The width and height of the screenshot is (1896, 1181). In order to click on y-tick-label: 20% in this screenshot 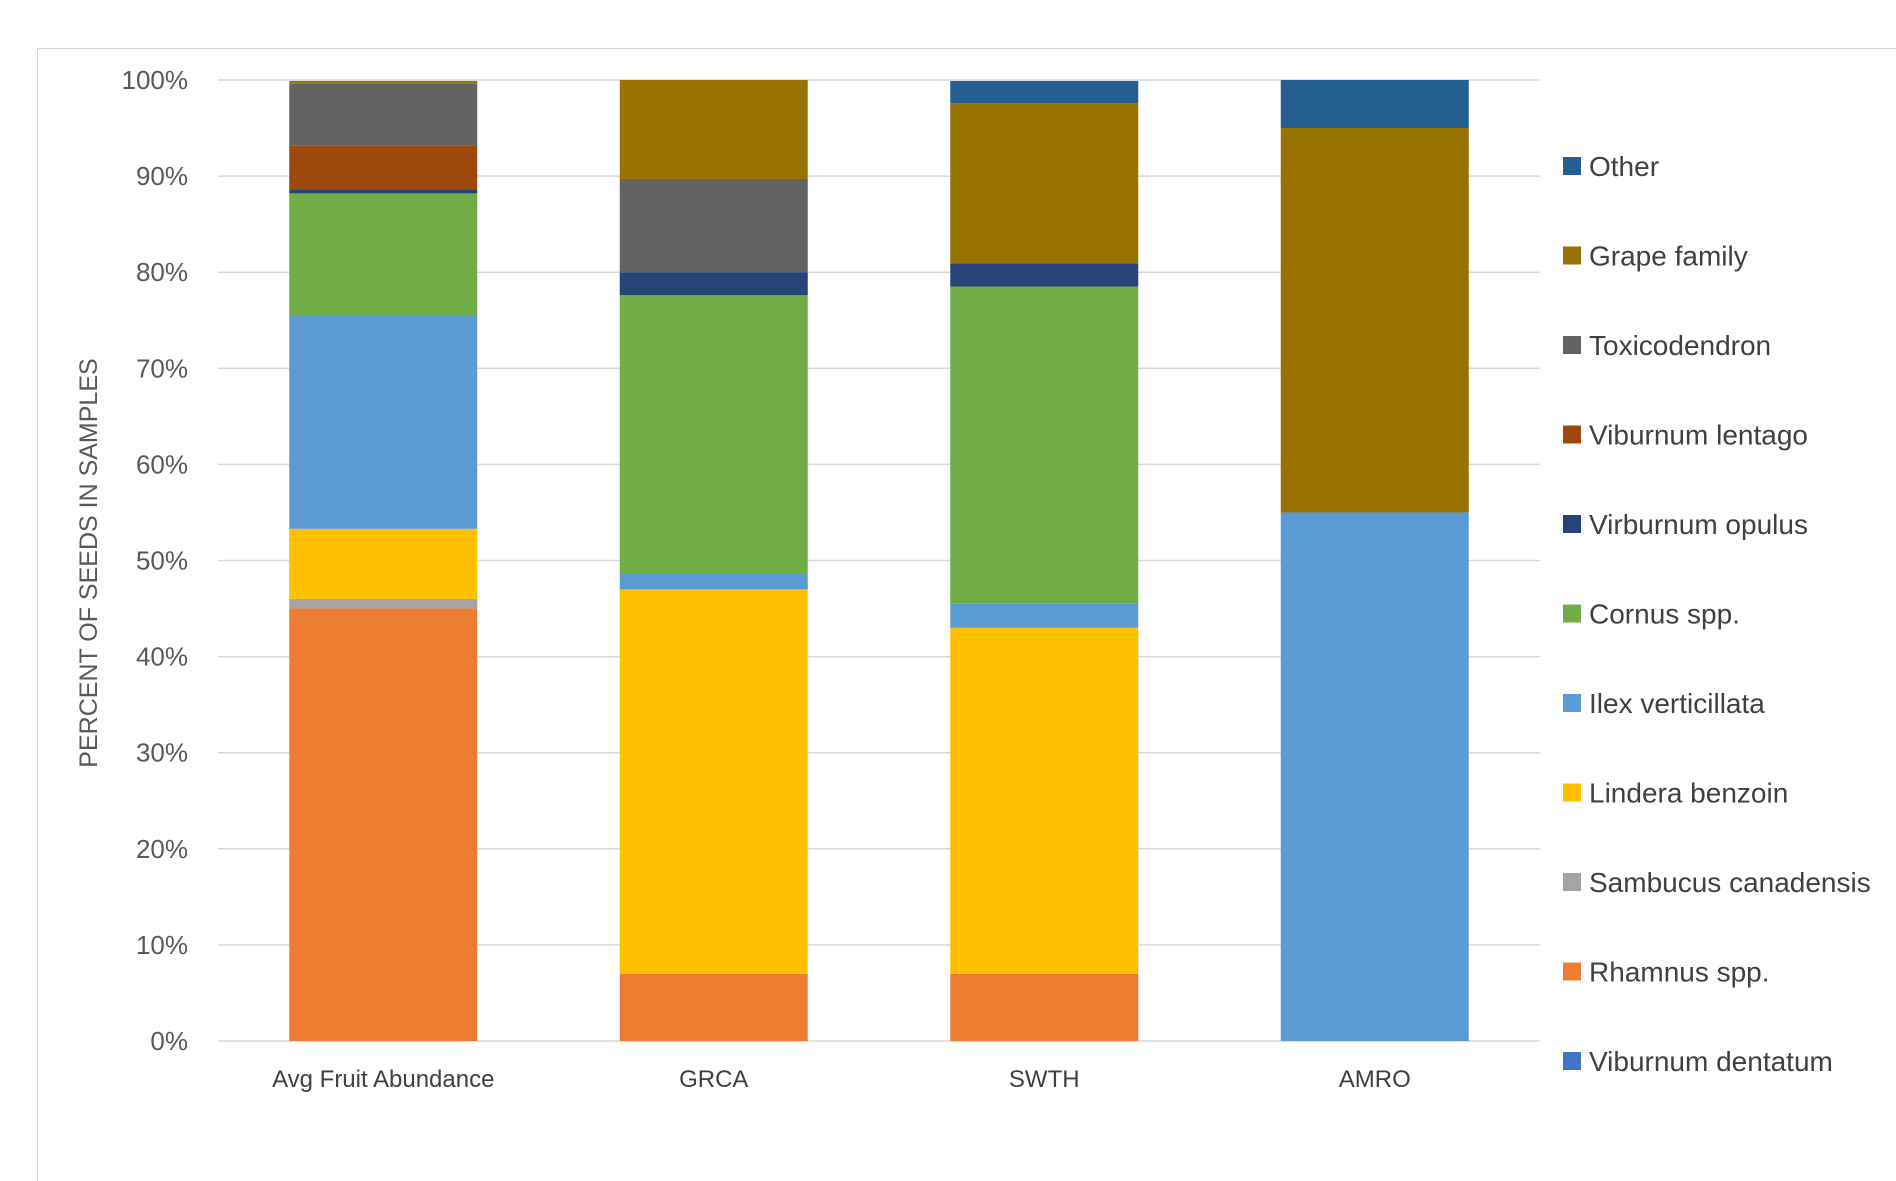, I will do `click(162, 849)`.